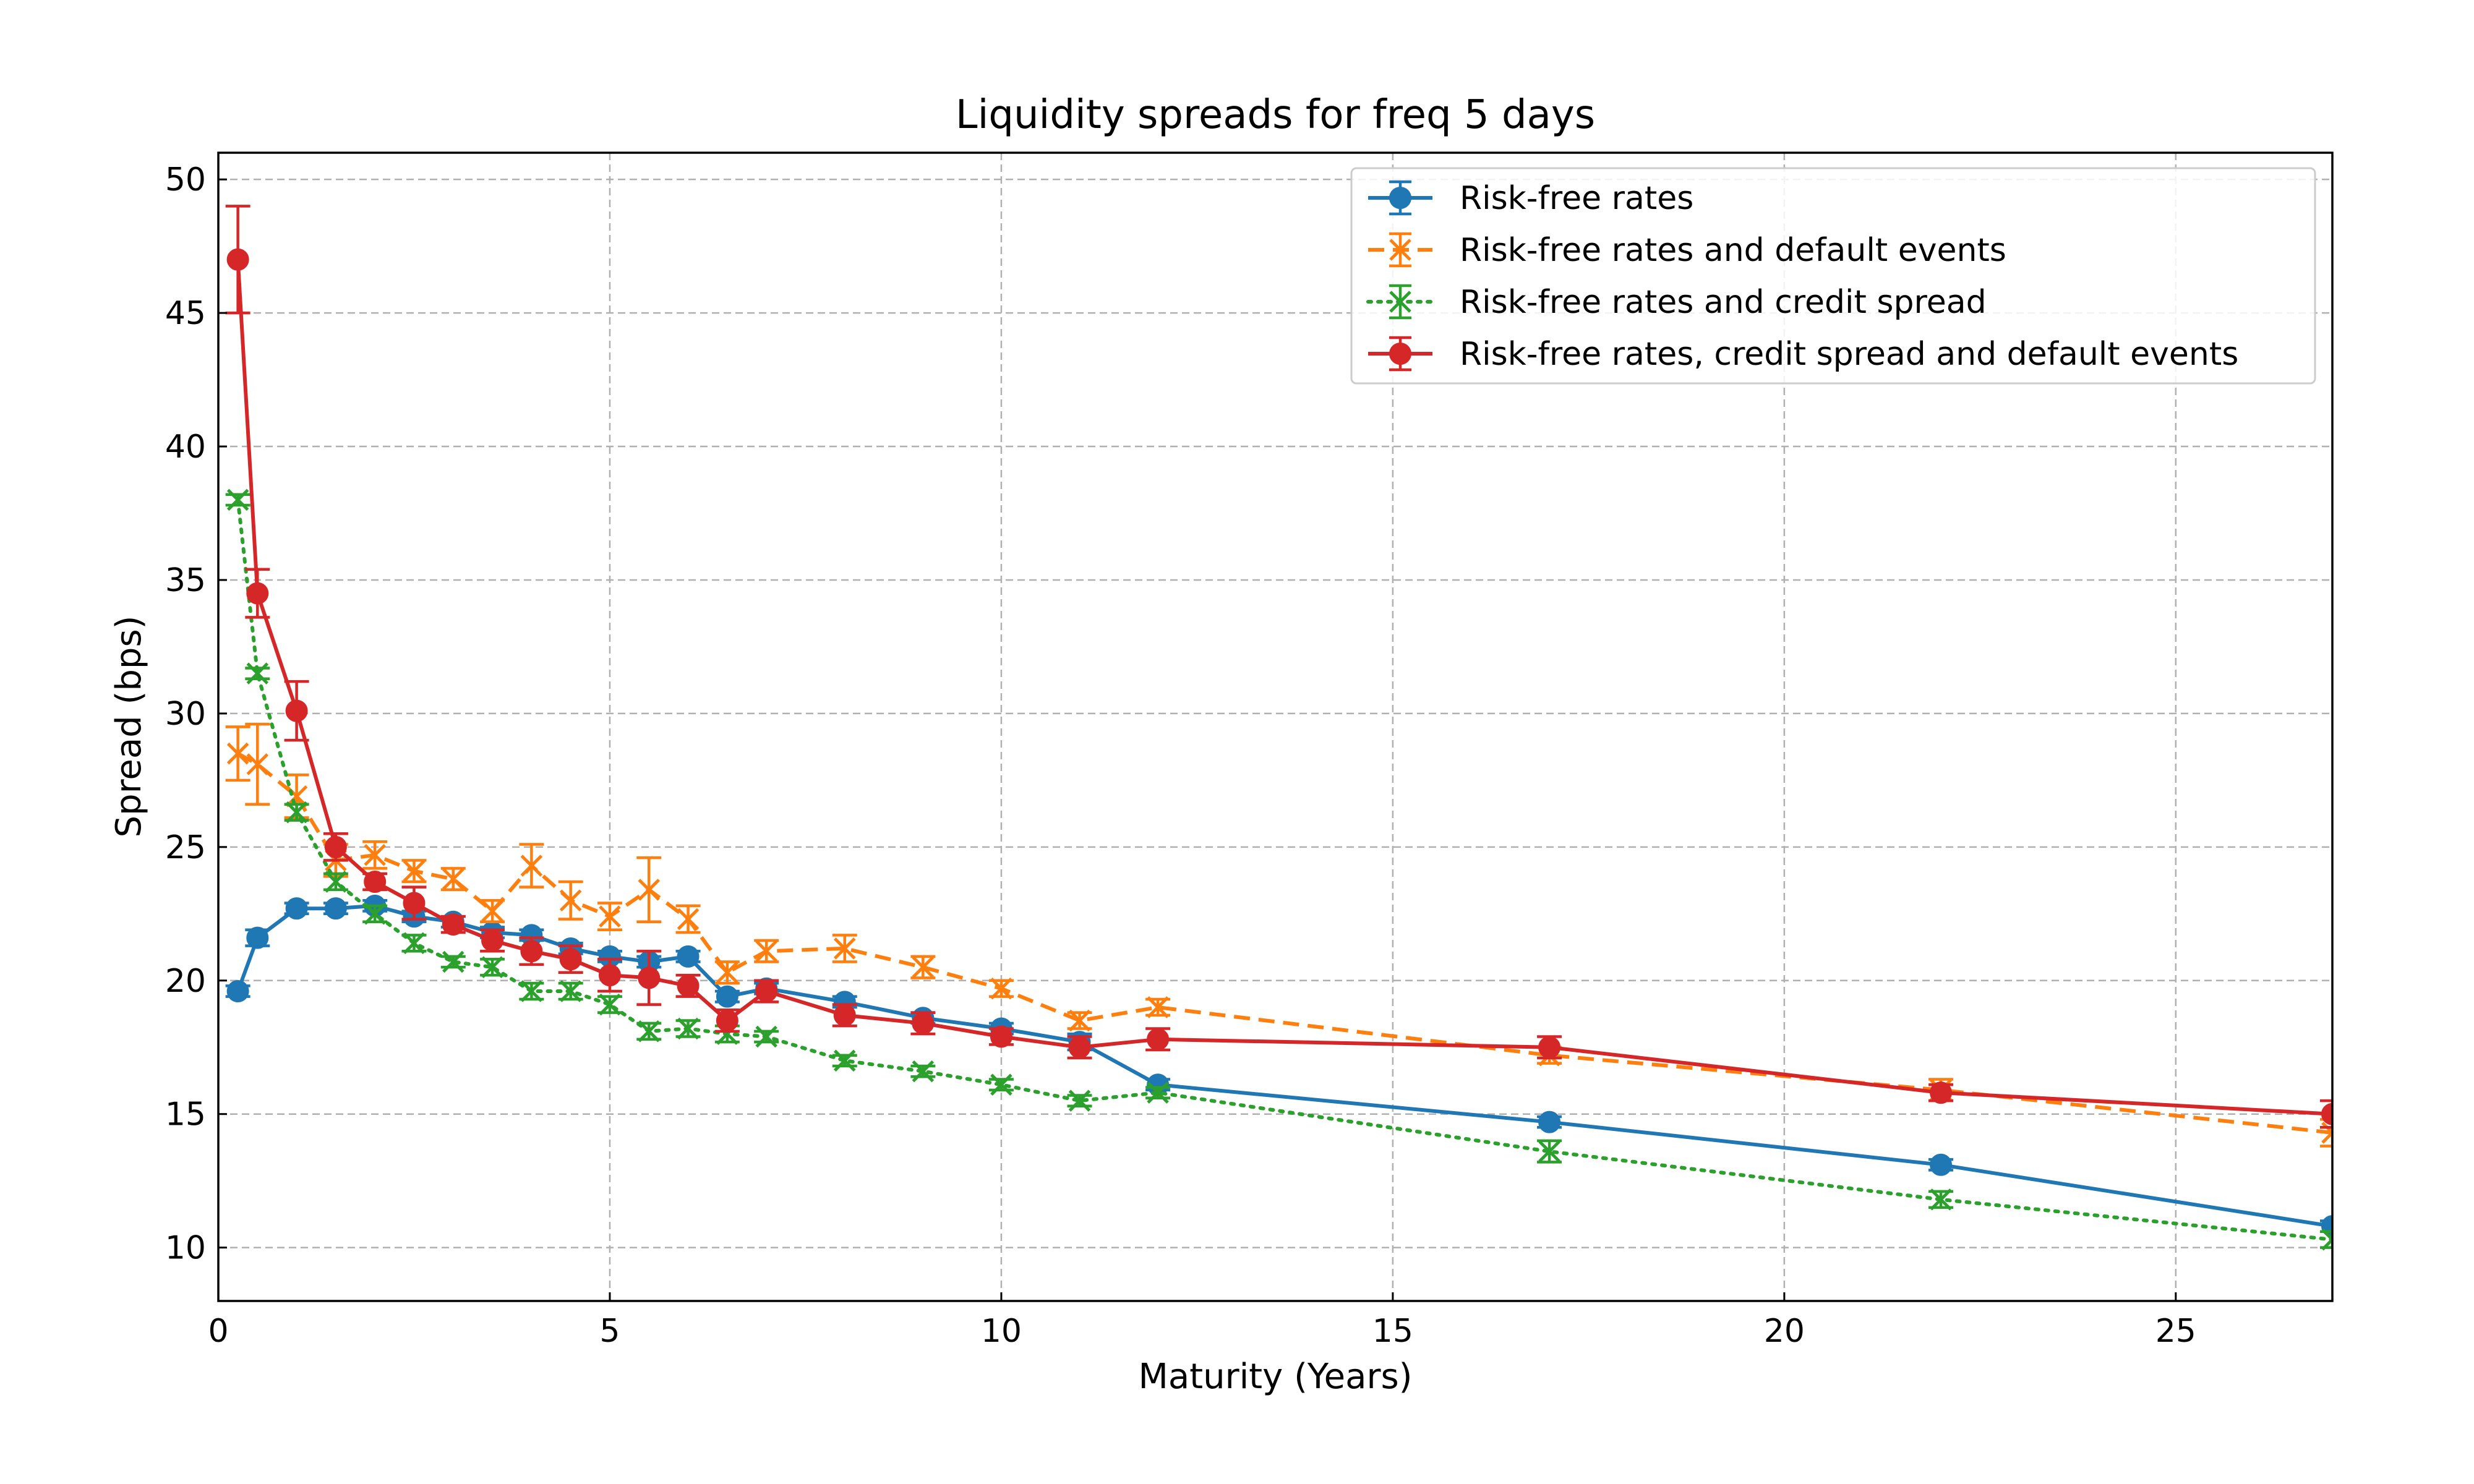 The width and height of the screenshot is (2474, 1484). I want to click on y-tick-label: 45, so click(185, 313).